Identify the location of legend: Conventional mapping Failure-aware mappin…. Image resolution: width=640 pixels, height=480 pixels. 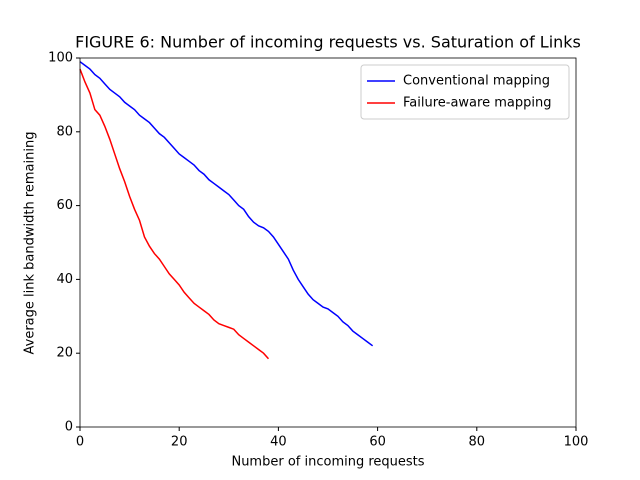
(465, 92).